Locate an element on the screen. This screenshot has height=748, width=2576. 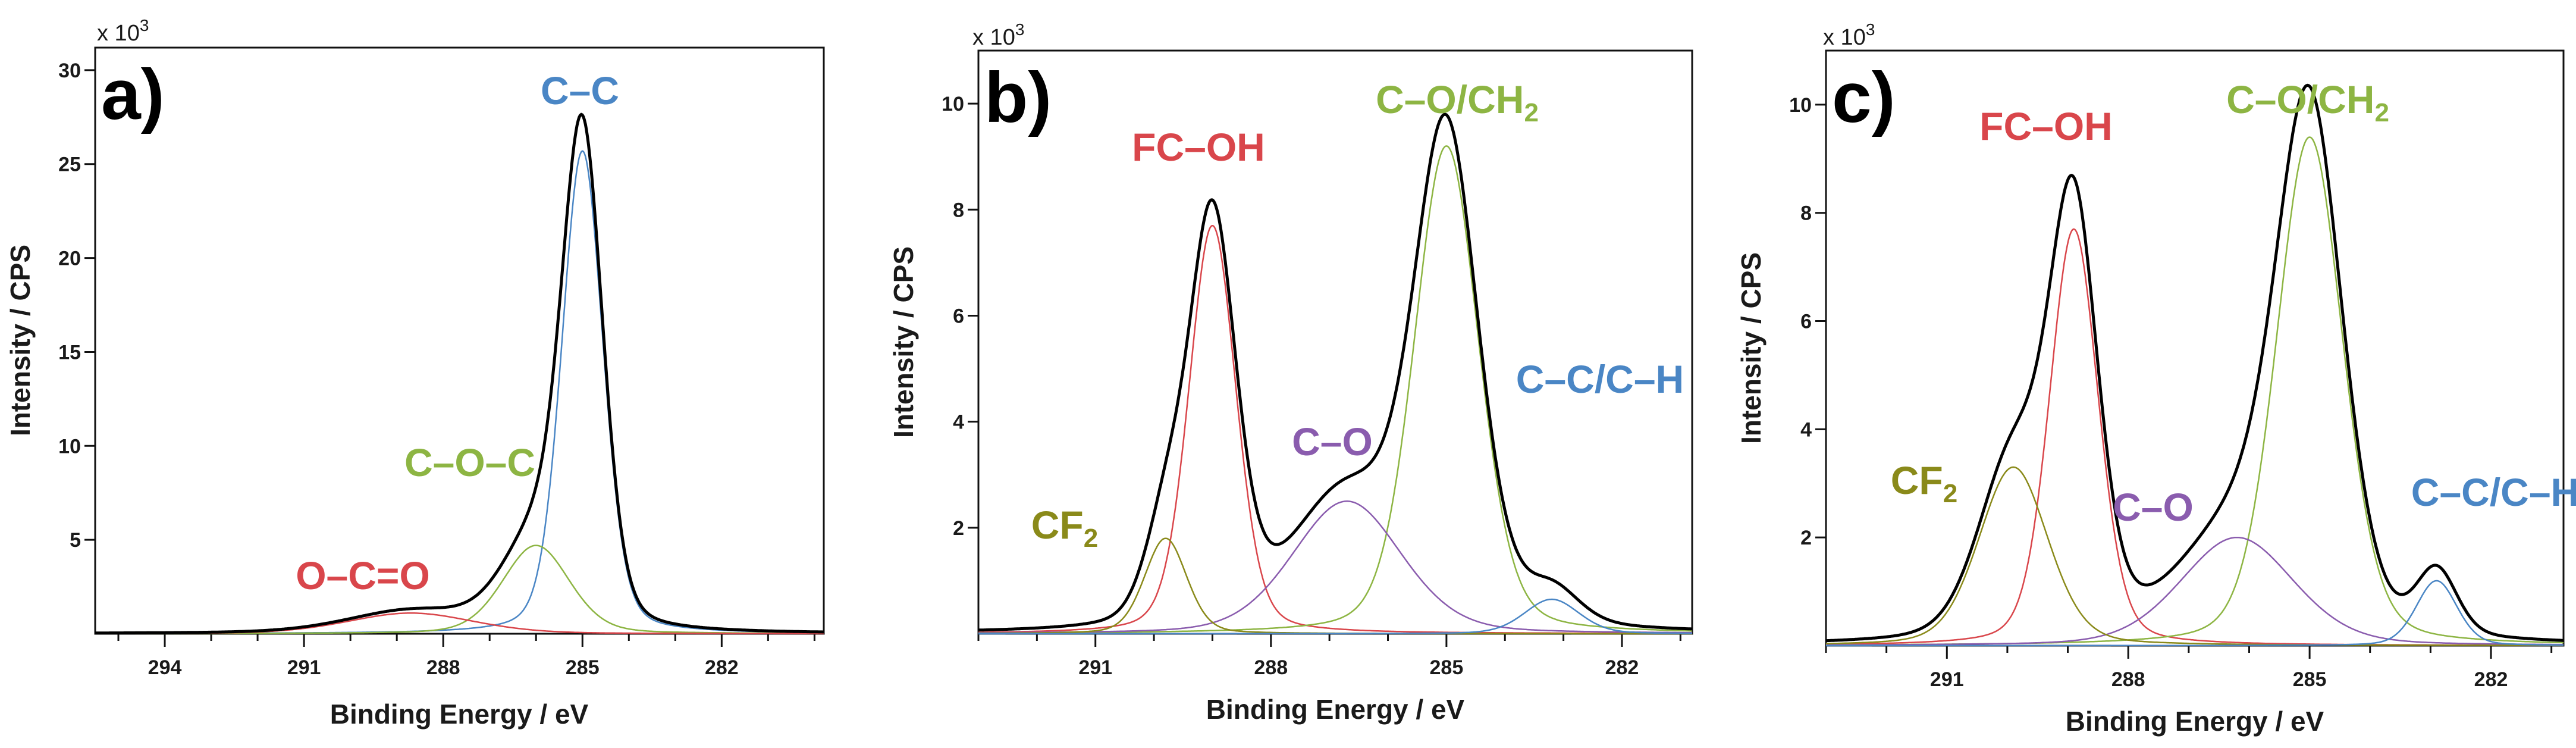
component-curve-CF2 is located at coordinates (2195, 556).